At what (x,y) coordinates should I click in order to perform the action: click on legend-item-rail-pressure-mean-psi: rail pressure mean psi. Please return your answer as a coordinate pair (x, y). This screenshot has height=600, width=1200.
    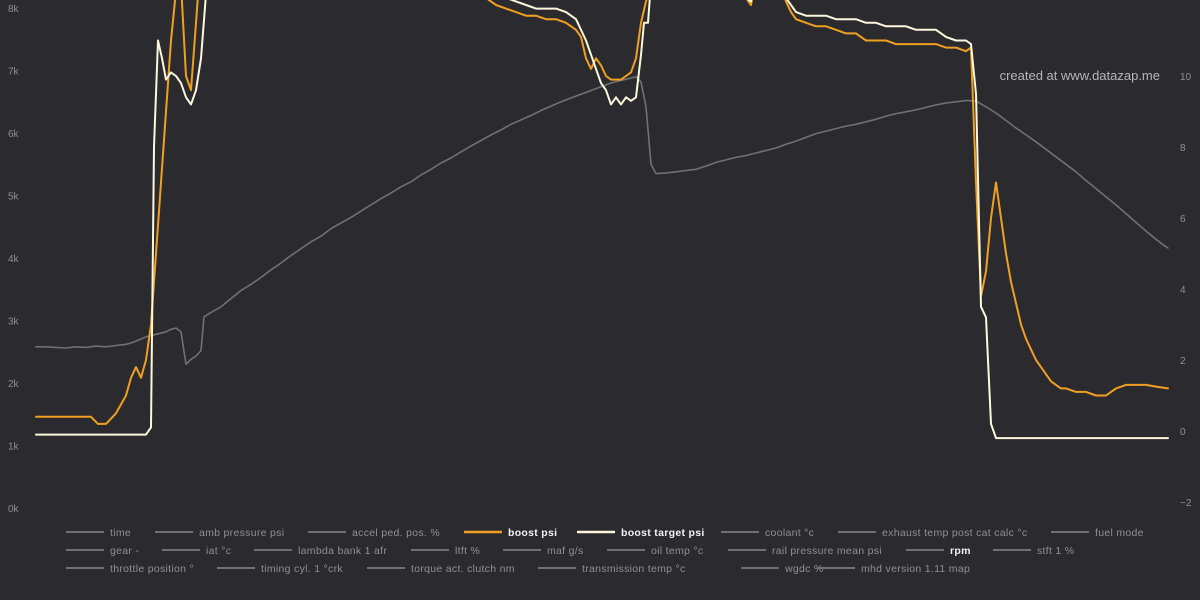
    Looking at the image, I should click on (805, 551).